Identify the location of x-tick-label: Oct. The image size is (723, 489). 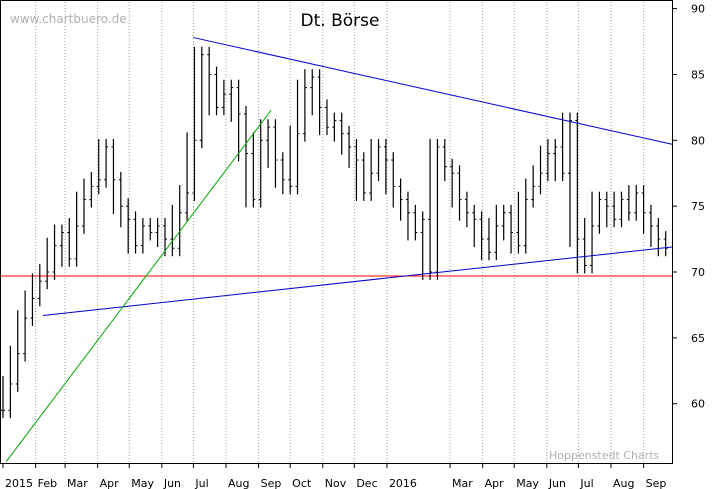
(302, 483).